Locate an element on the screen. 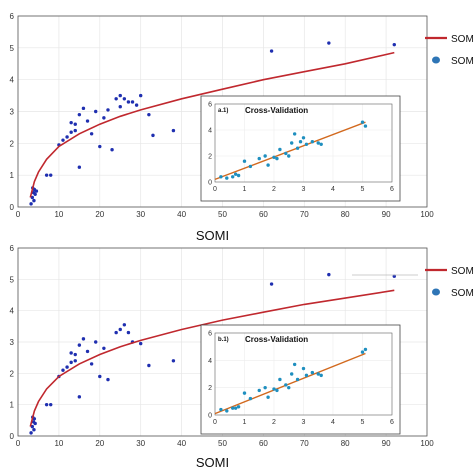  x-tick-label: 50 is located at coordinates (222, 214).